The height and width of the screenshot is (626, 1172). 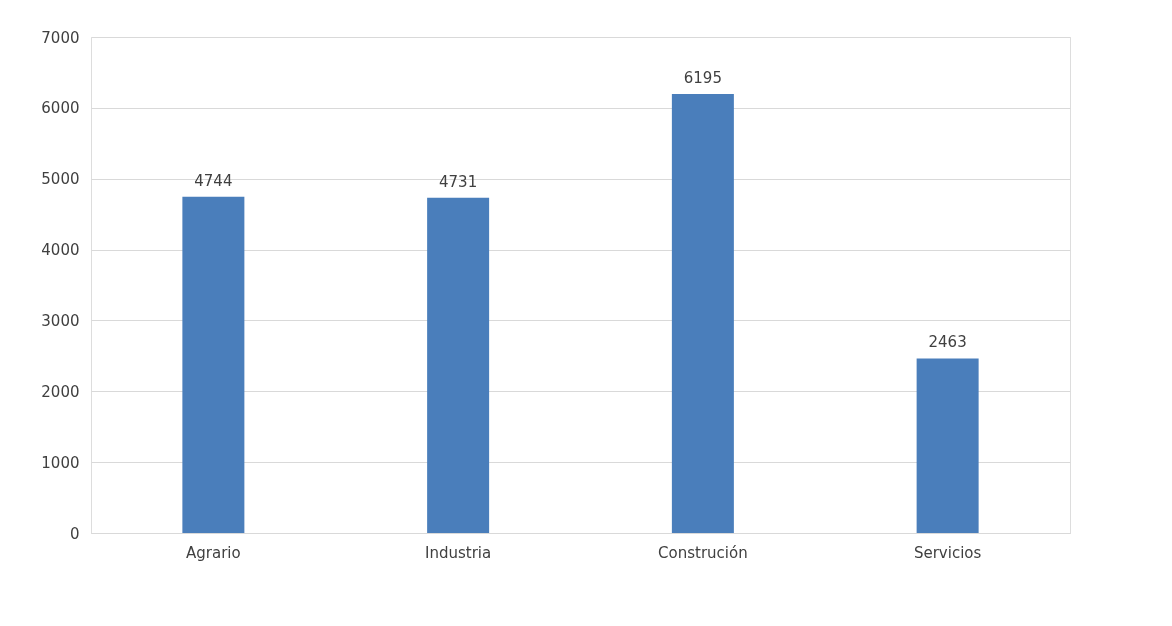 What do you see at coordinates (458, 181) in the screenshot?
I see `data-label: 4731` at bounding box center [458, 181].